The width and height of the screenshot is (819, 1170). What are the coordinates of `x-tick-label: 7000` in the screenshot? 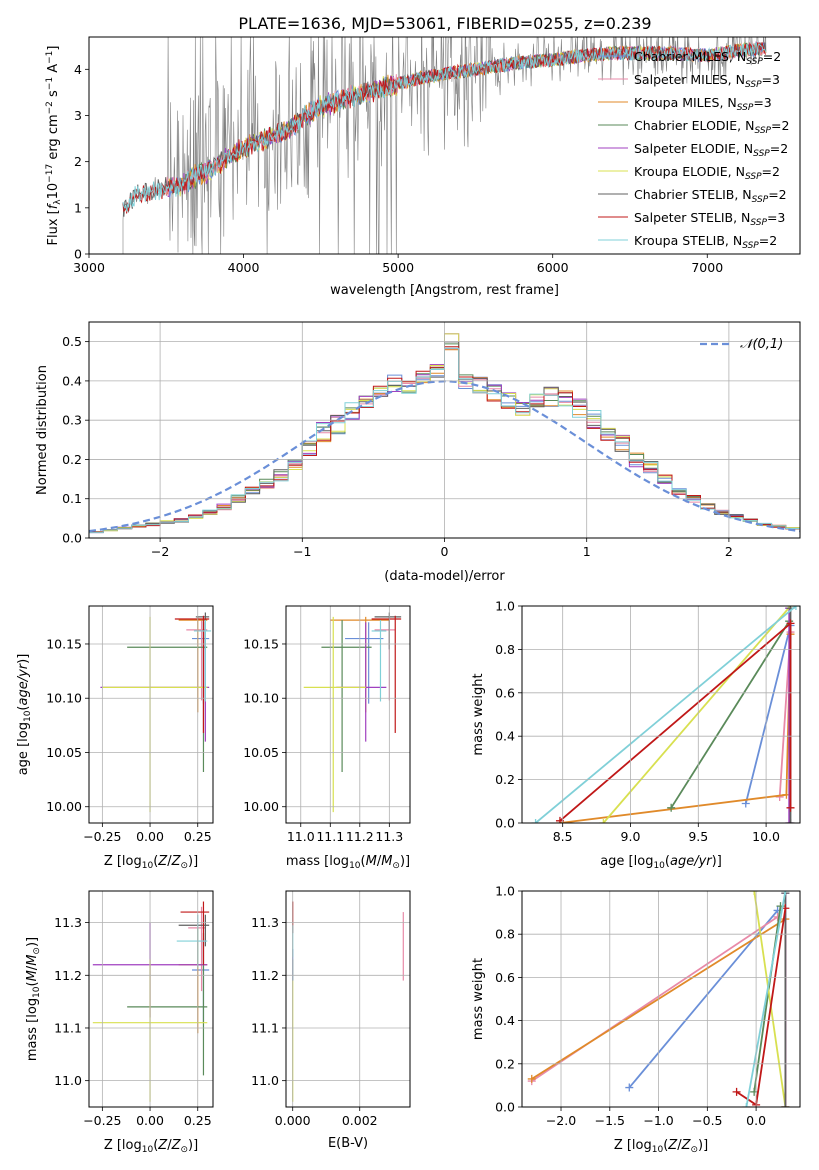 It's located at (707, 267).